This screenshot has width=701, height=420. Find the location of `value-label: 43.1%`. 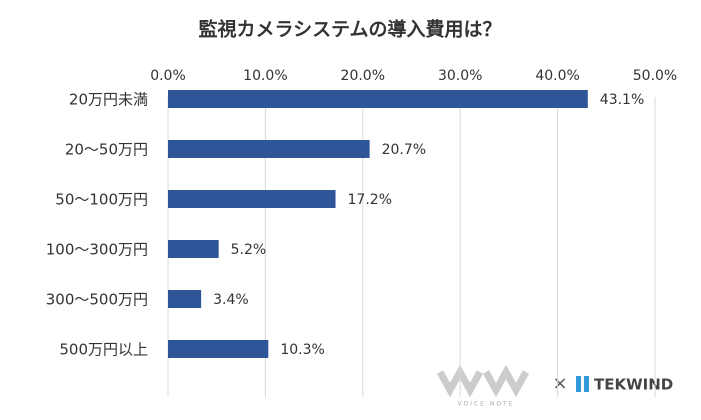

value-label: 43.1% is located at coordinates (622, 100).